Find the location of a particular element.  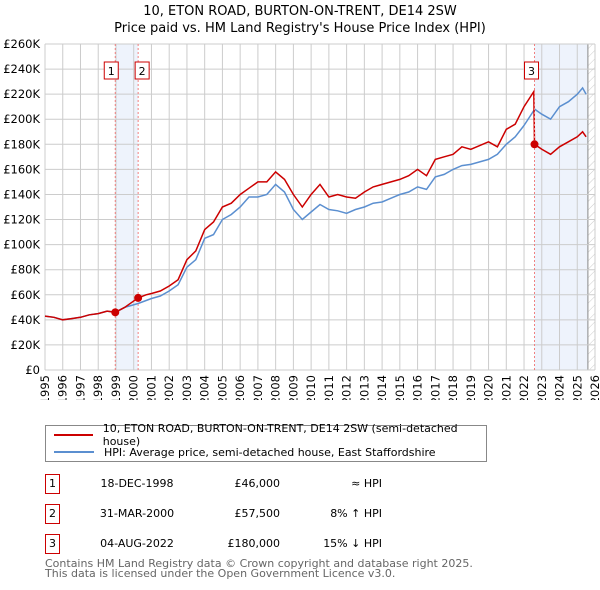

y-tick-label: £20K is located at coordinates (26, 345).